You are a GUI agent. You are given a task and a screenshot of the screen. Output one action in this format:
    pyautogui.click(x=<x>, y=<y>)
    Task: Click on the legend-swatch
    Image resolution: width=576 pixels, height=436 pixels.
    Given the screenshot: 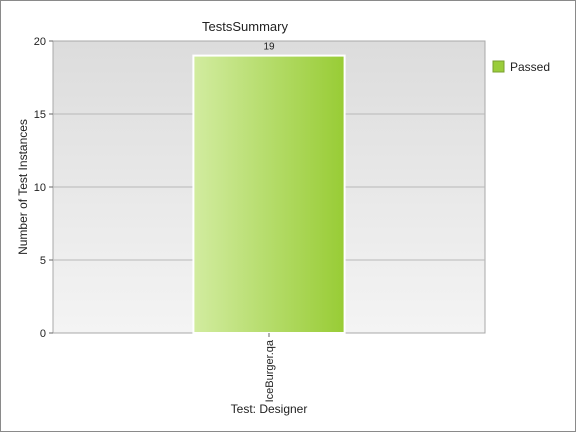 What is the action you would take?
    pyautogui.click(x=498, y=66)
    